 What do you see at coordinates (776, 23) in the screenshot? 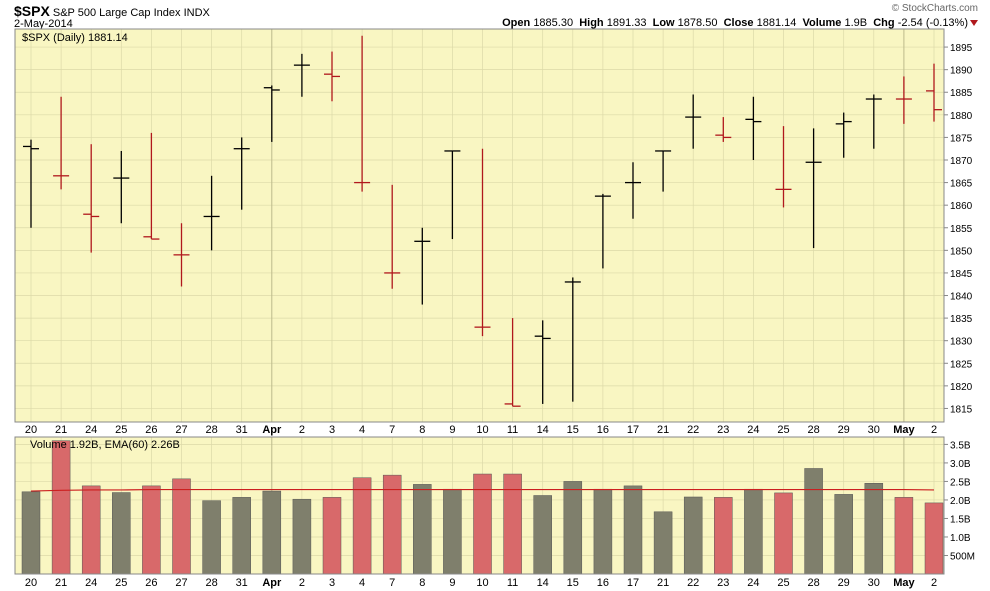
I see `close-value: 1881.14` at bounding box center [776, 23].